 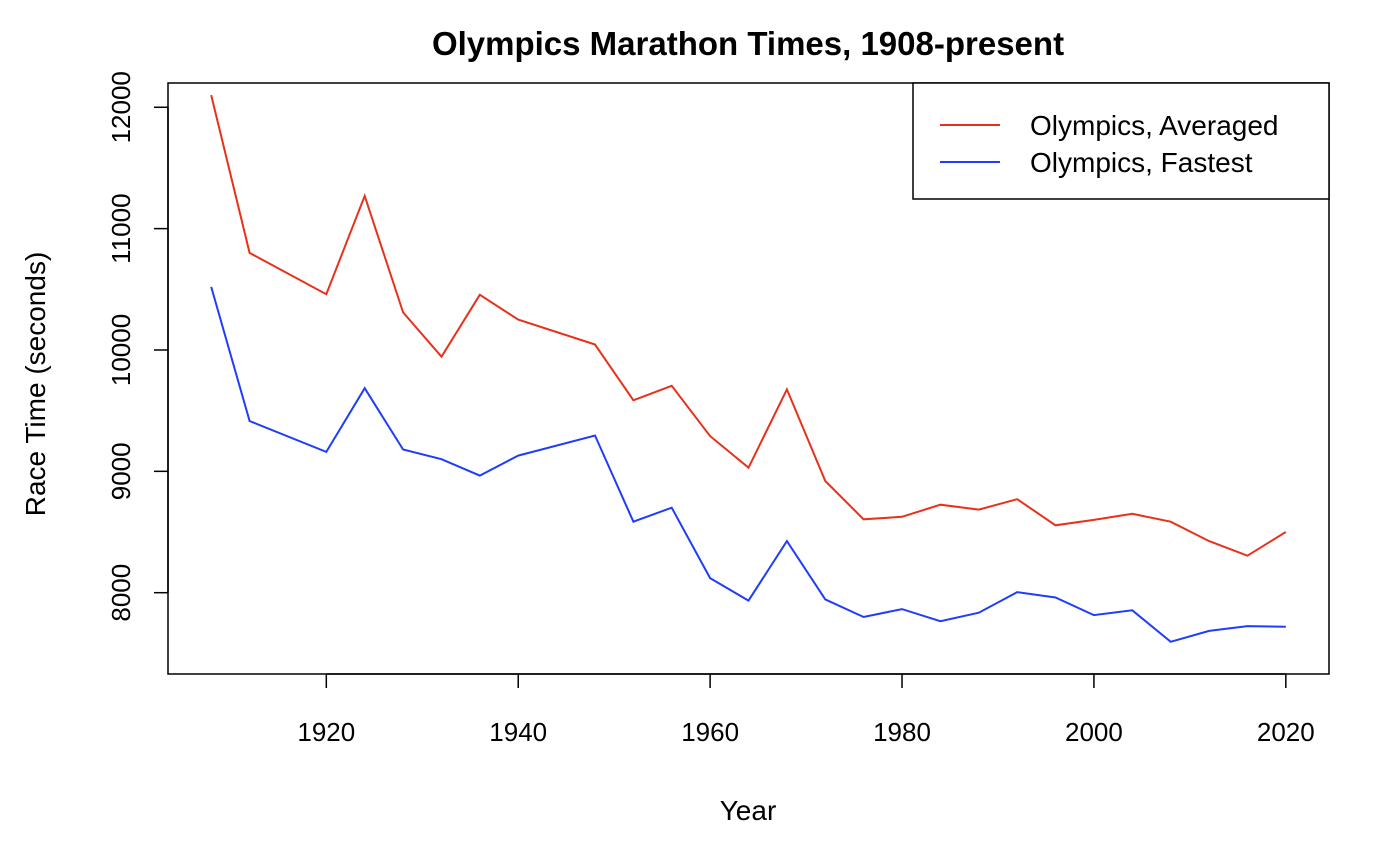 What do you see at coordinates (748, 810) in the screenshot?
I see `x-axis-label: Year` at bounding box center [748, 810].